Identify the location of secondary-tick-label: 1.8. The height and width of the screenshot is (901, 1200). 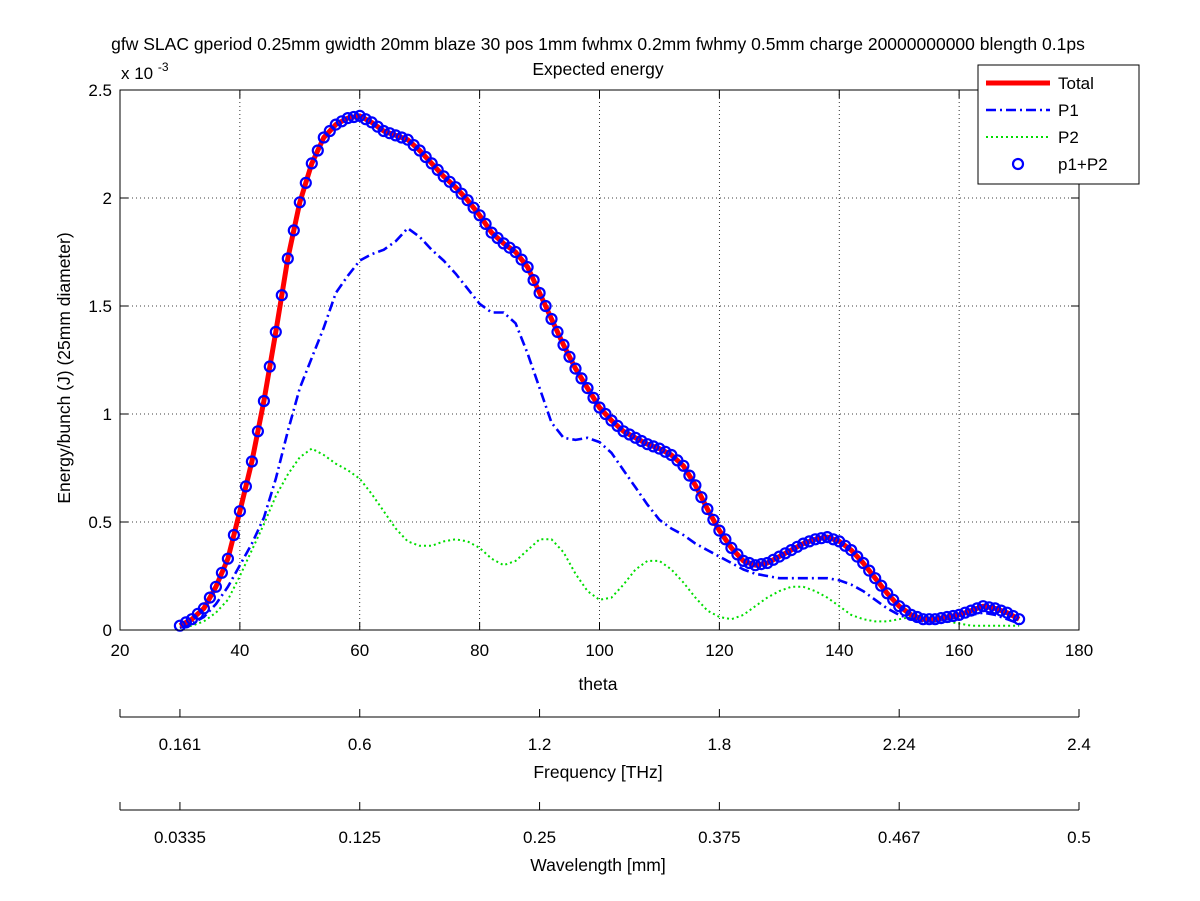
(720, 744).